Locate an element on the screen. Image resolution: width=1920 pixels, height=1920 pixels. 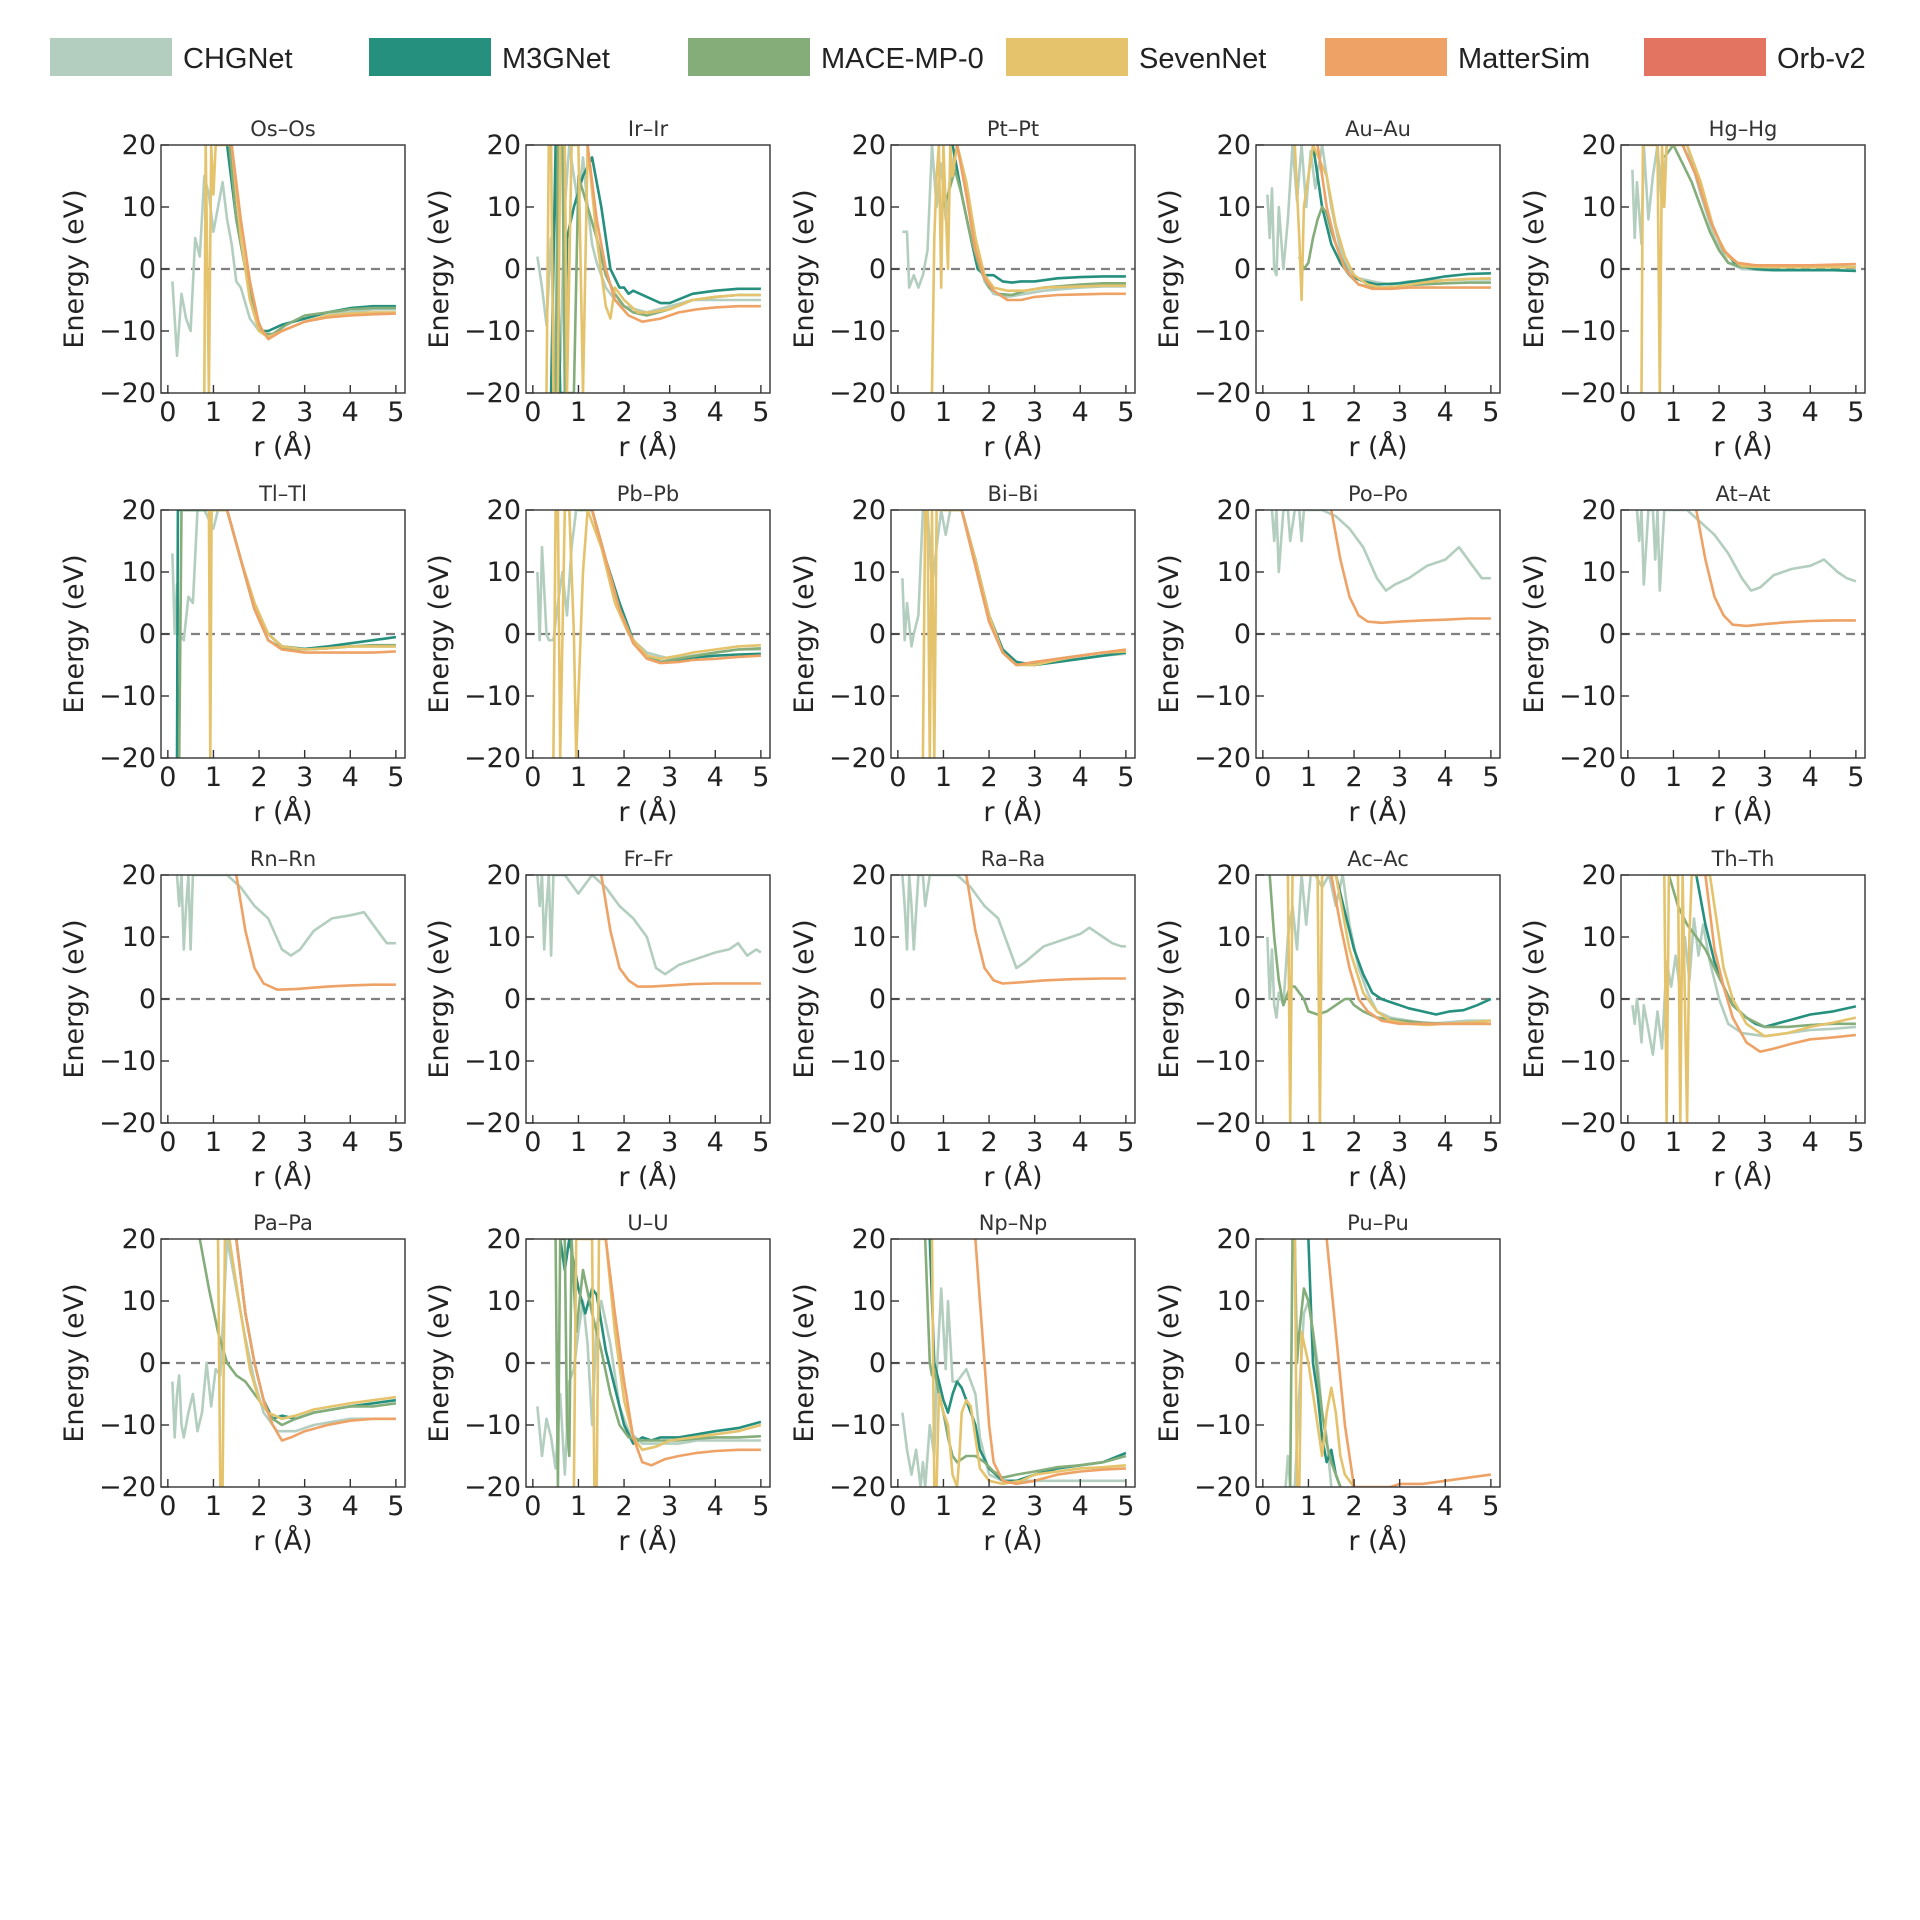
legend-entry-chgnet: CHGNet is located at coordinates (171, 57).